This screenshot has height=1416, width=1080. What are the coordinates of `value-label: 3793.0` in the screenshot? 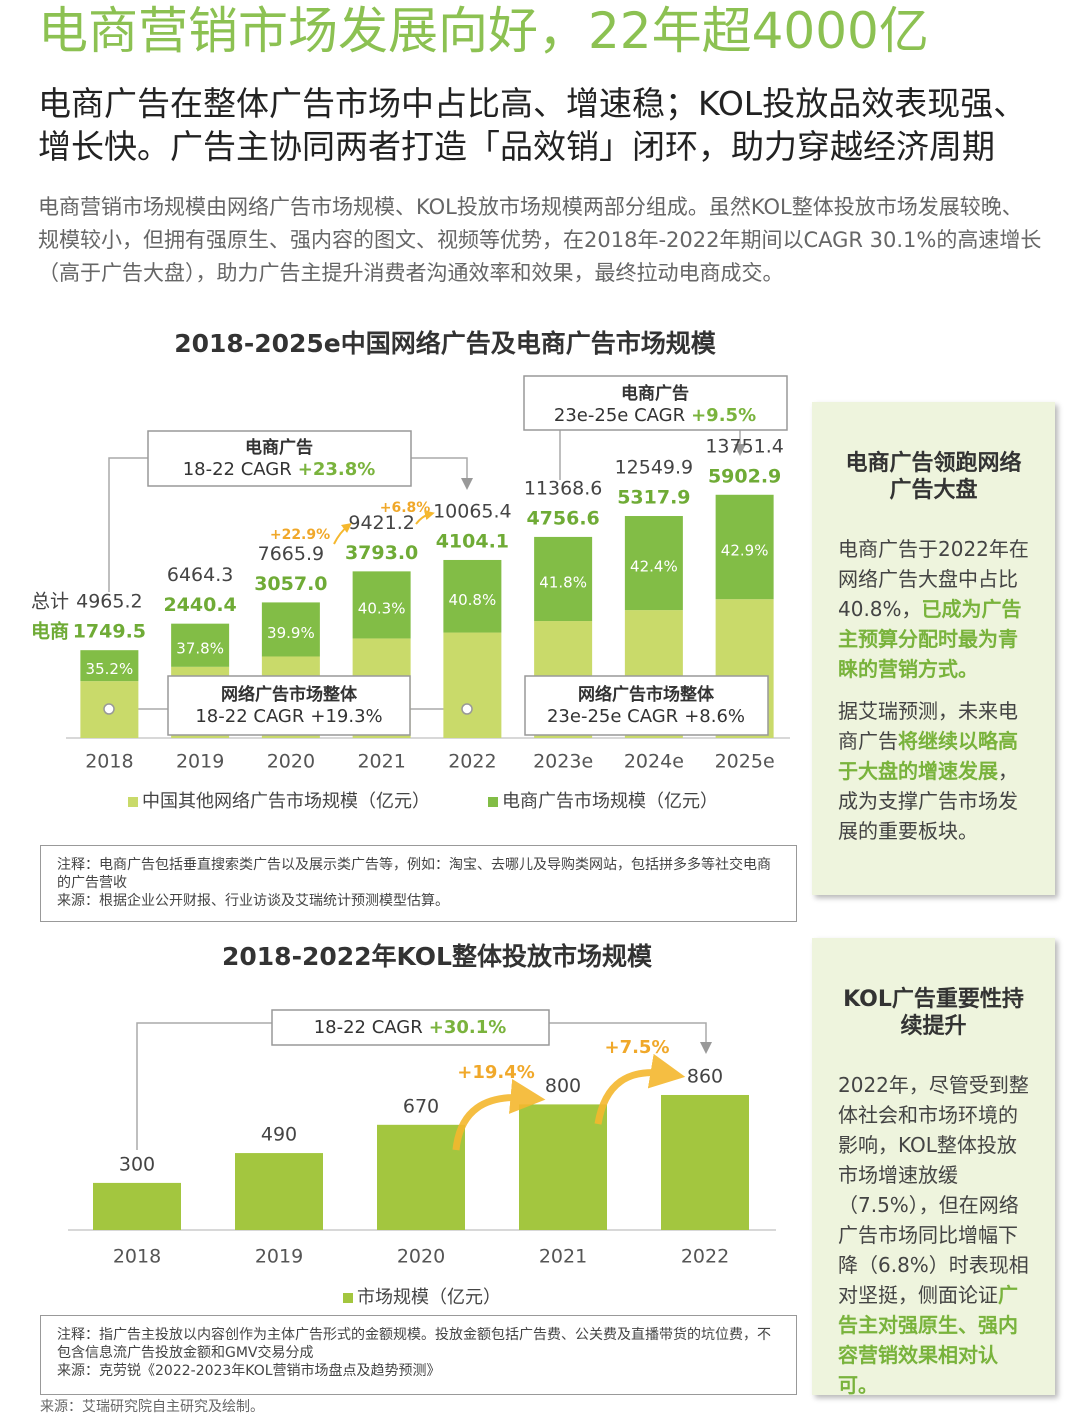 It's located at (381, 553).